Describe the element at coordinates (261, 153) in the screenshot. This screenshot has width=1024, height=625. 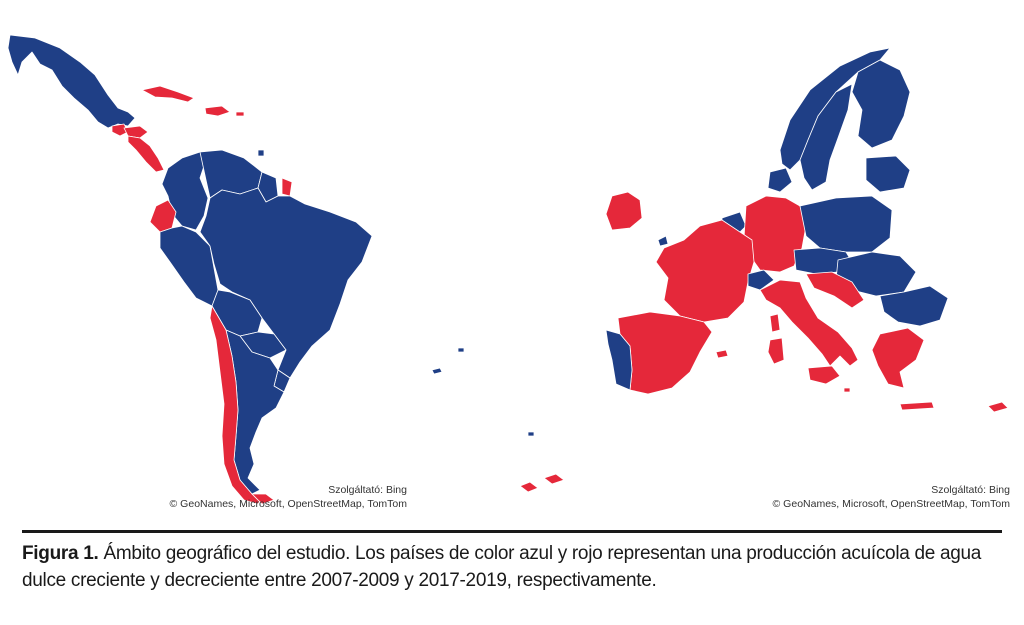
I see `island-trinidad` at that location.